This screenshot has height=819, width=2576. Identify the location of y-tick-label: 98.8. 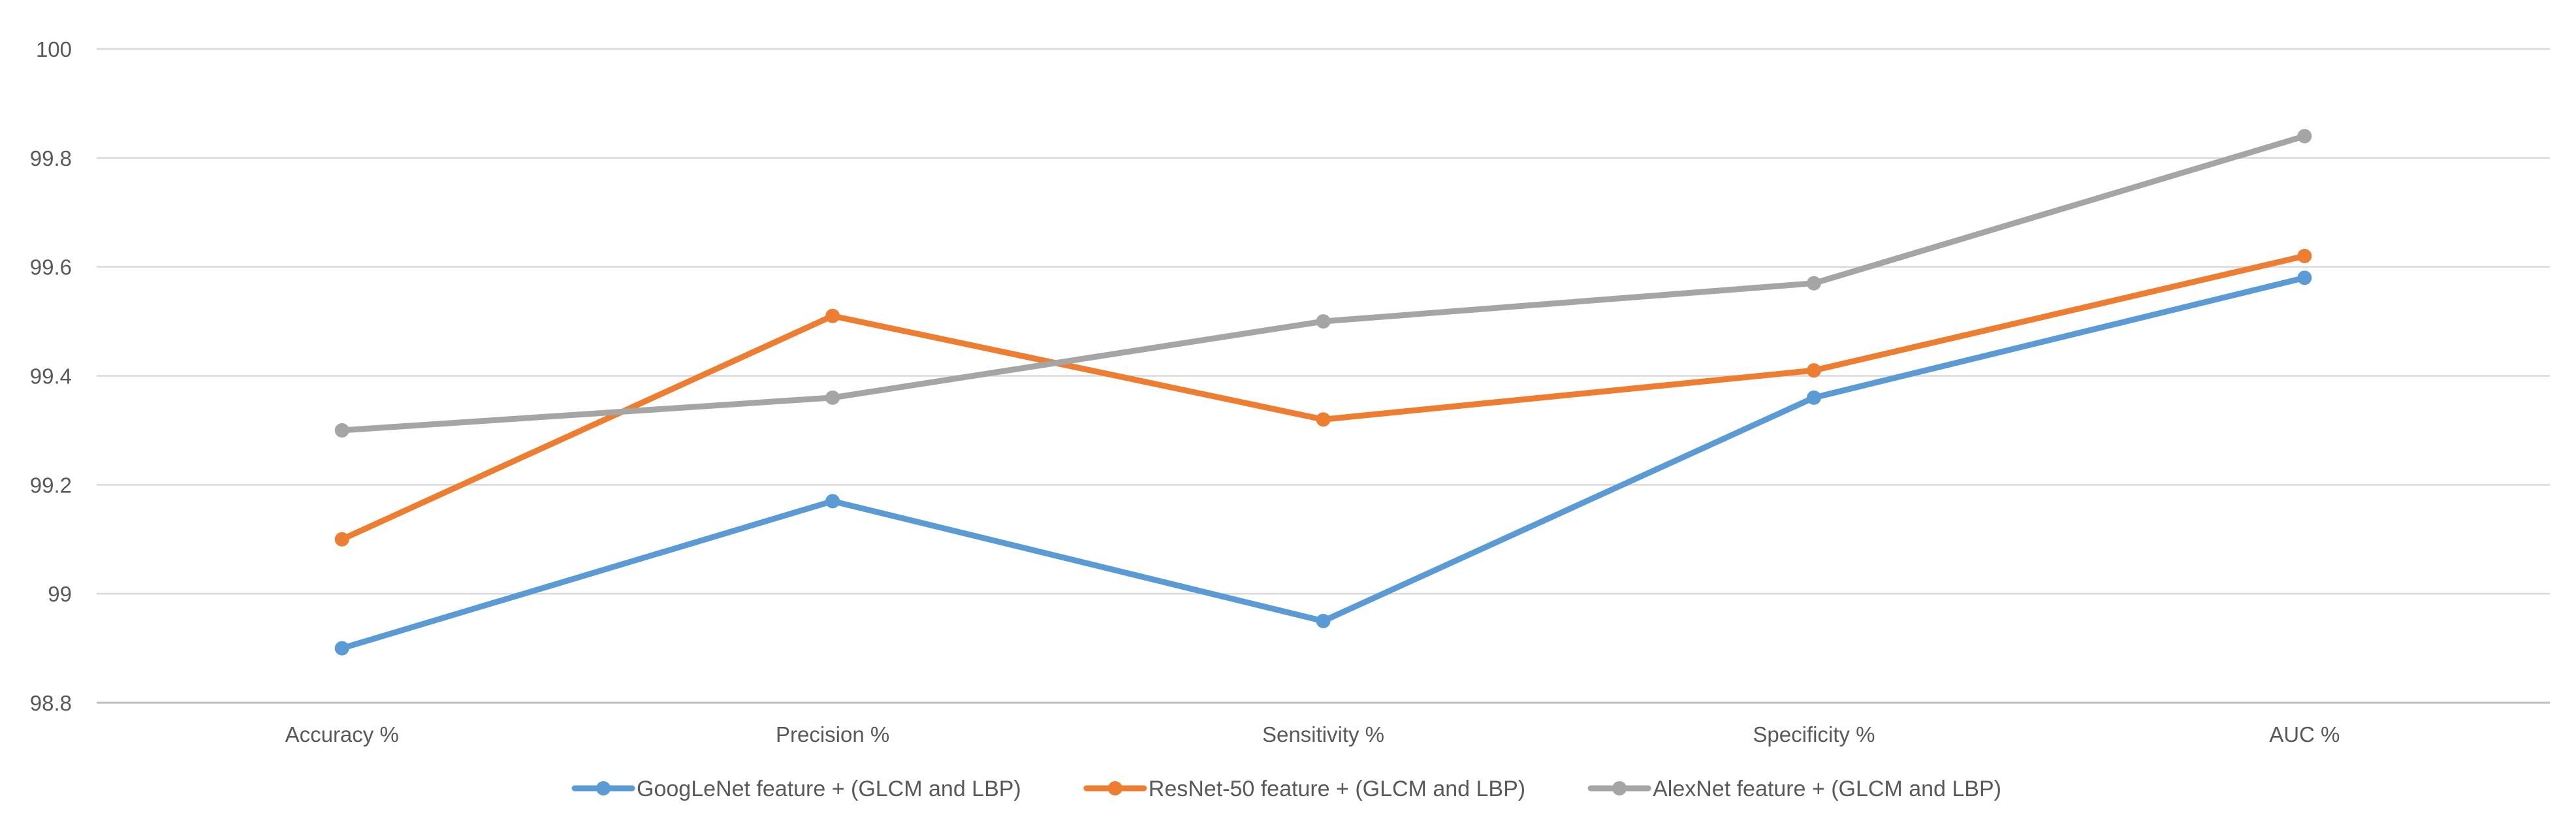
(51, 703).